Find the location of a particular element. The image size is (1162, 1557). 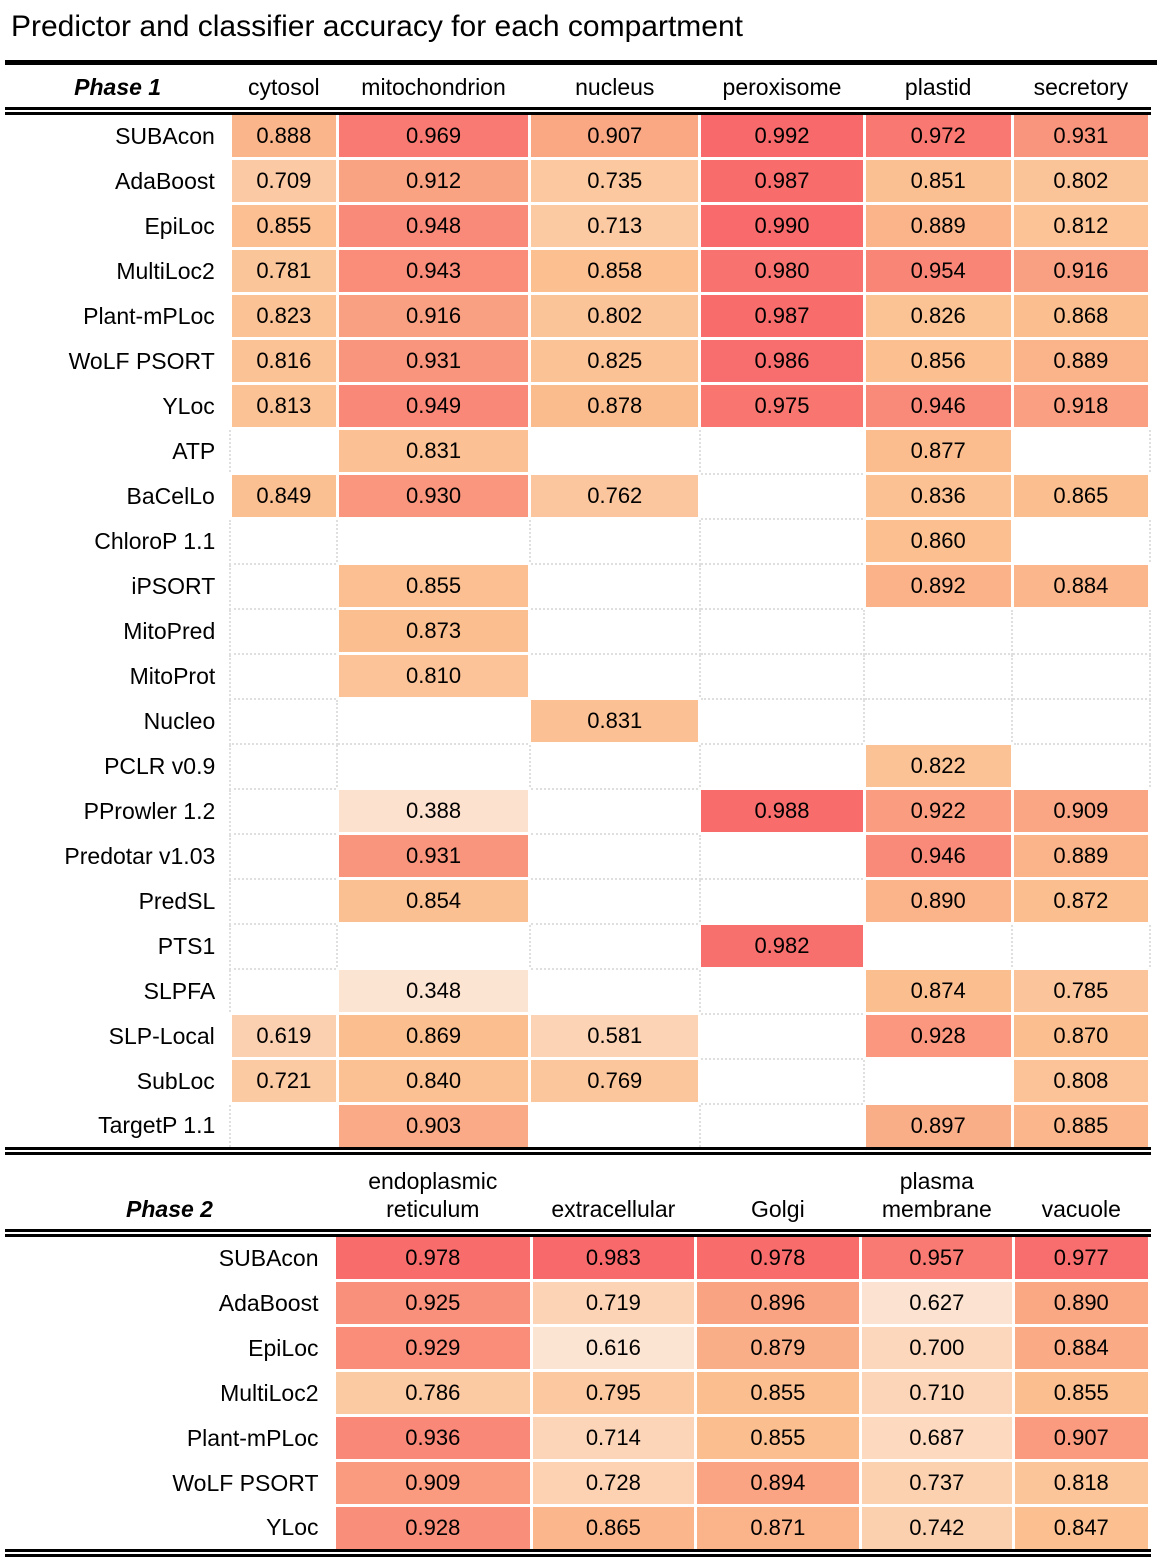

value-cell: 0.954 is located at coordinates (938, 271).